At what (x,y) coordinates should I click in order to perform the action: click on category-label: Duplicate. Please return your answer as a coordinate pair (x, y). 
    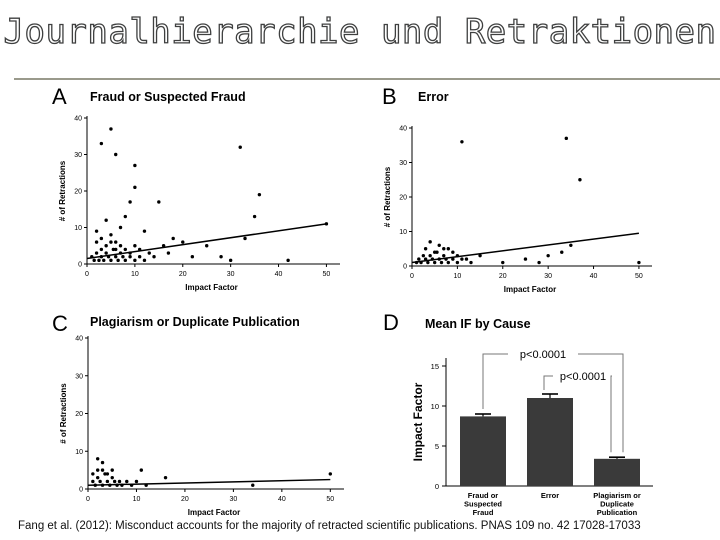
    Looking at the image, I should click on (617, 504).